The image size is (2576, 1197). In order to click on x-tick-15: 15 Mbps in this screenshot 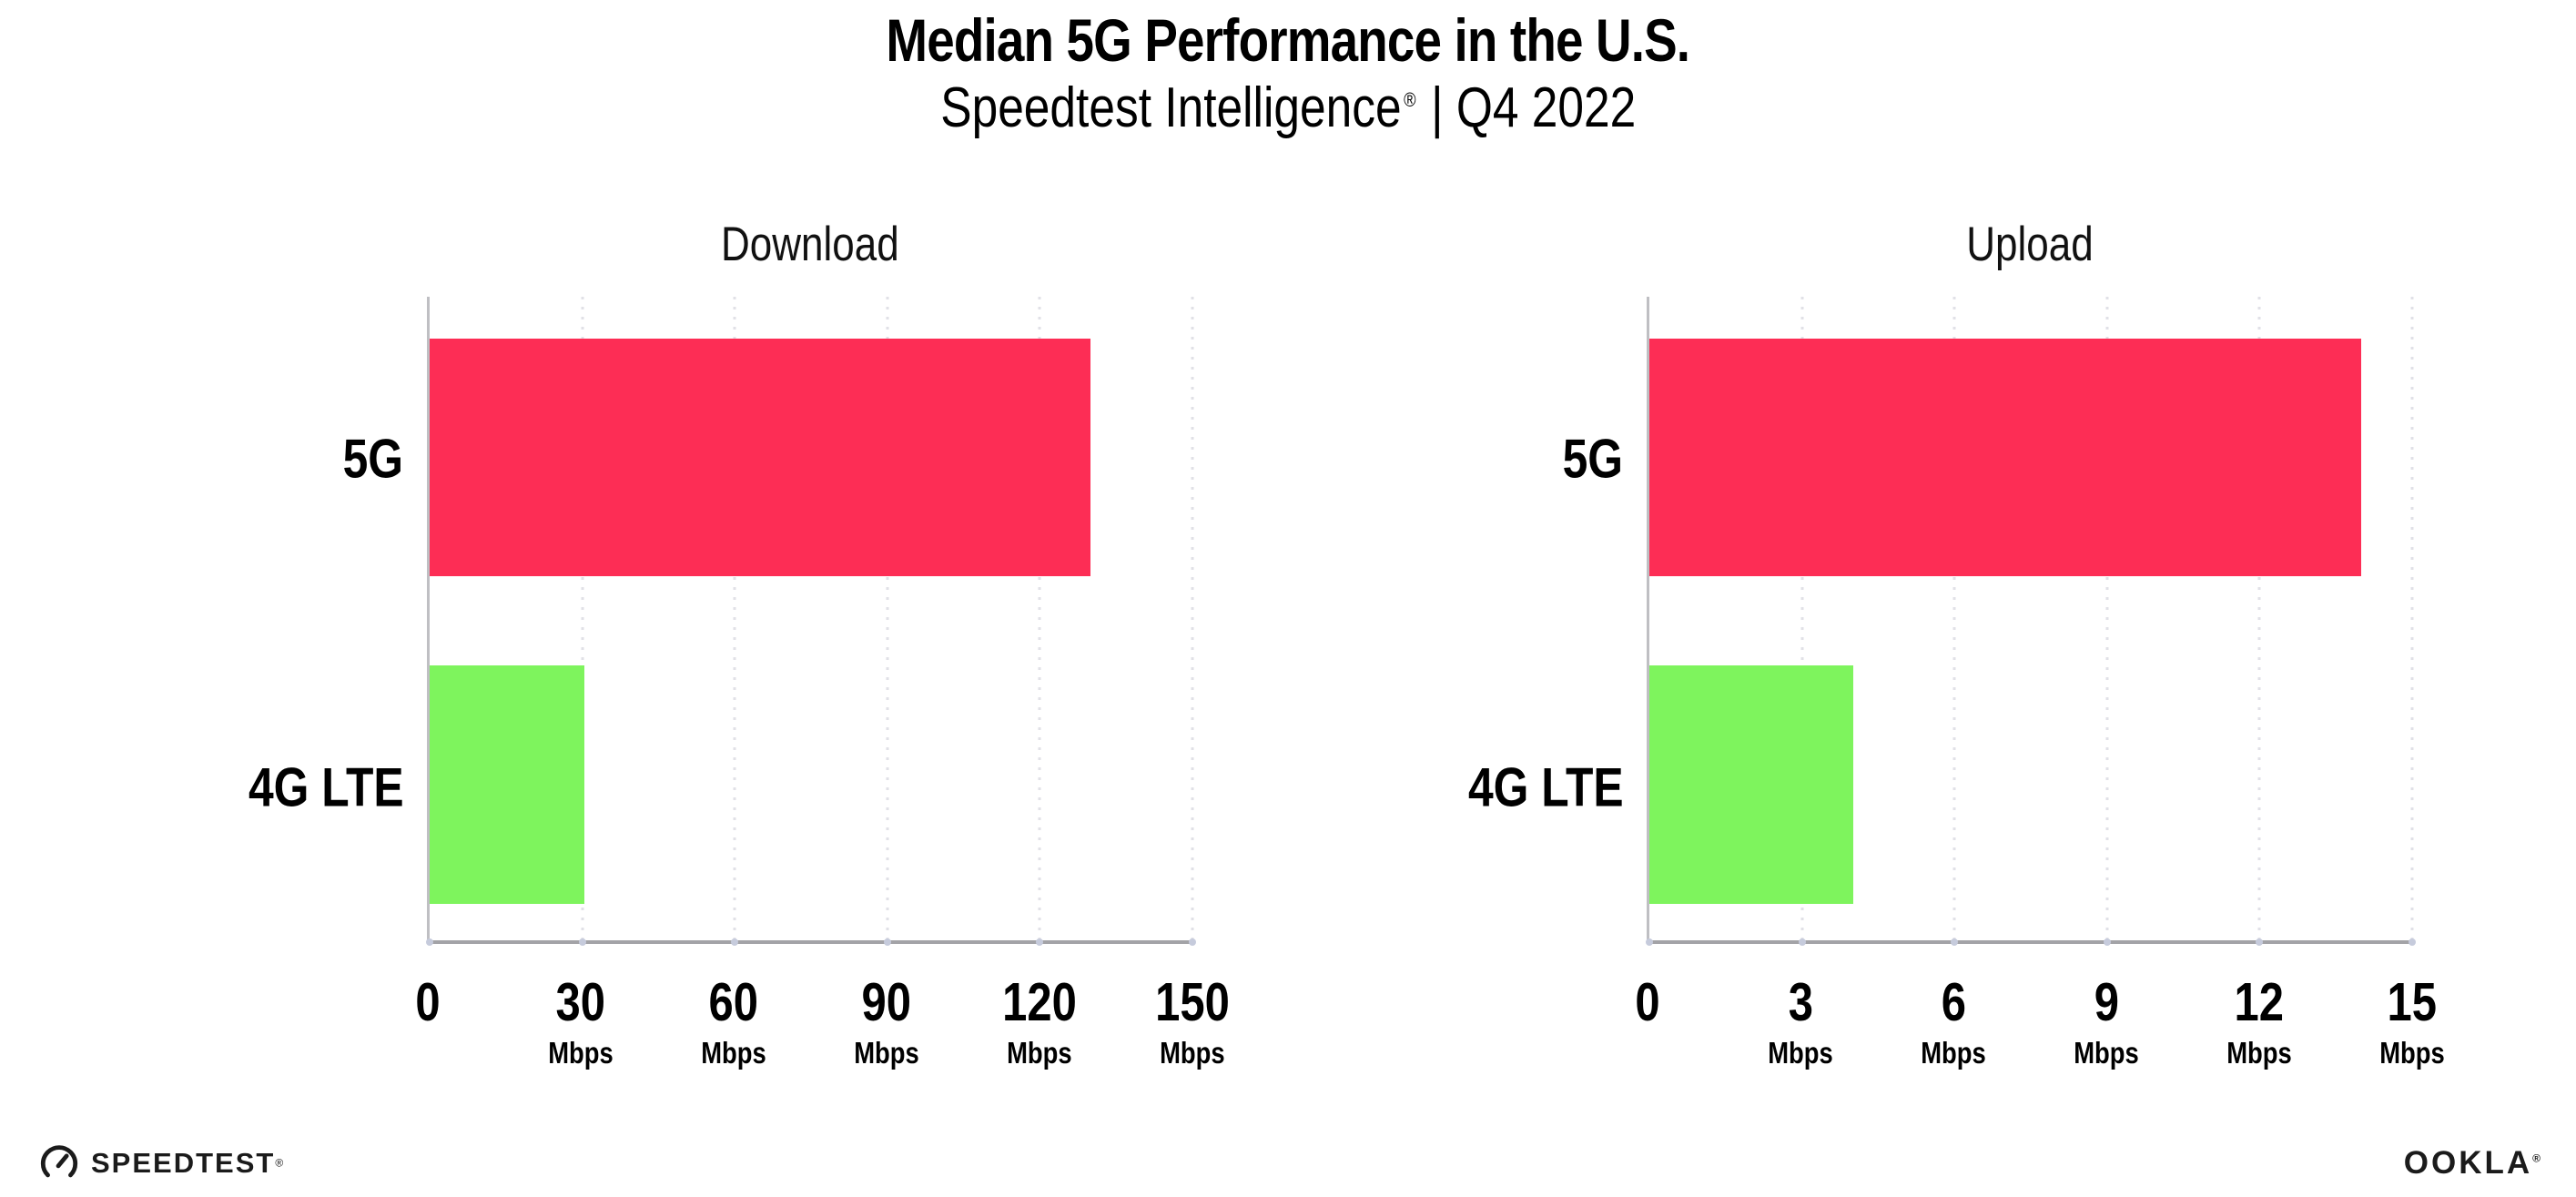, I will do `click(2412, 1023)`.